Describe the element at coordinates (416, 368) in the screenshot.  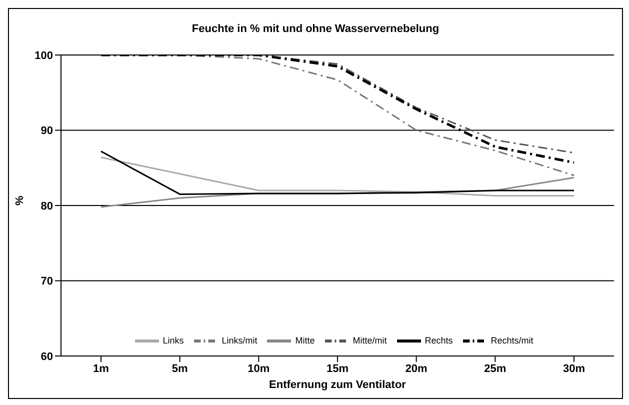
I see `x-tick-label: 20m` at that location.